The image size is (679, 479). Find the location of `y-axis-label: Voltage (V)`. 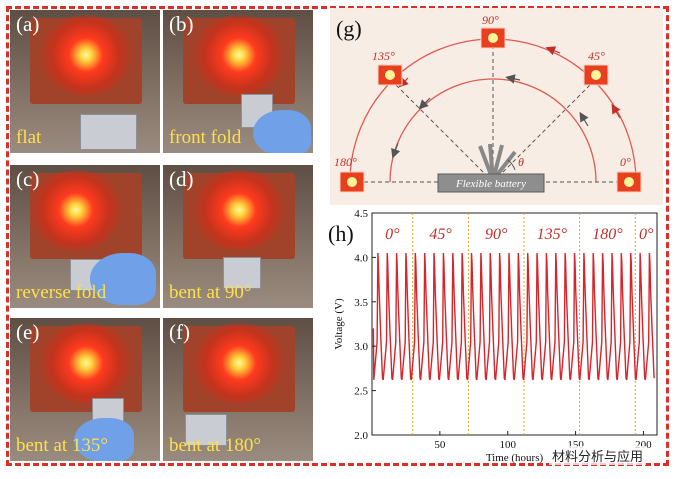

y-axis-label: Voltage (V) is located at coordinates (339, 324).